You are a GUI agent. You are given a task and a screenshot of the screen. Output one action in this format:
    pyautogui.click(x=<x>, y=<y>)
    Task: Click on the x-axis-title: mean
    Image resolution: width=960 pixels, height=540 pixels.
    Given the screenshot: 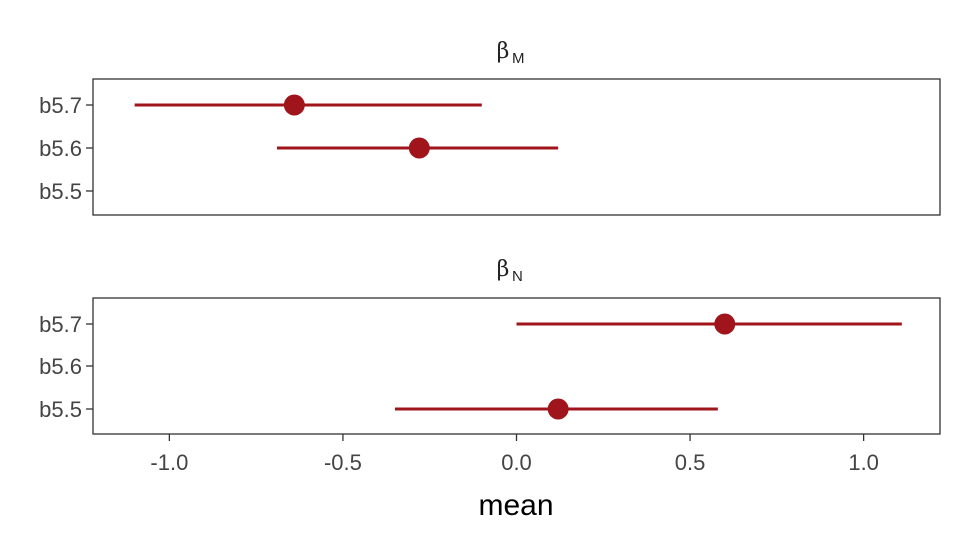 What is the action you would take?
    pyautogui.click(x=515, y=505)
    